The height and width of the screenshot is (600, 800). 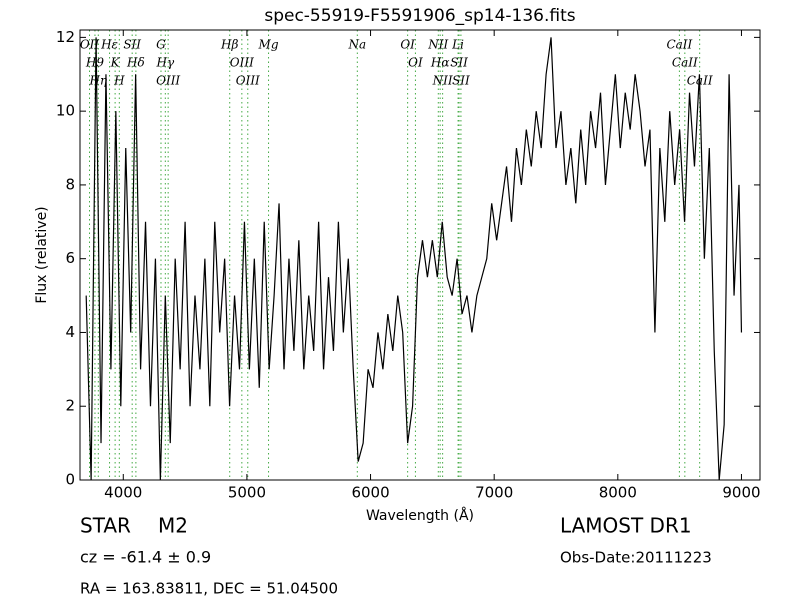 I want to click on x-tick-label: 4000, so click(x=123, y=493).